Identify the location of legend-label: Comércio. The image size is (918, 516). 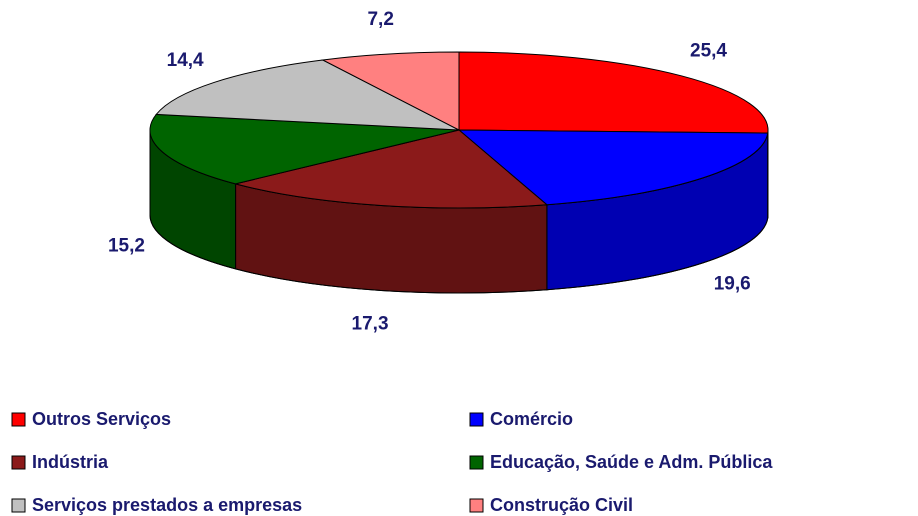
(531, 419).